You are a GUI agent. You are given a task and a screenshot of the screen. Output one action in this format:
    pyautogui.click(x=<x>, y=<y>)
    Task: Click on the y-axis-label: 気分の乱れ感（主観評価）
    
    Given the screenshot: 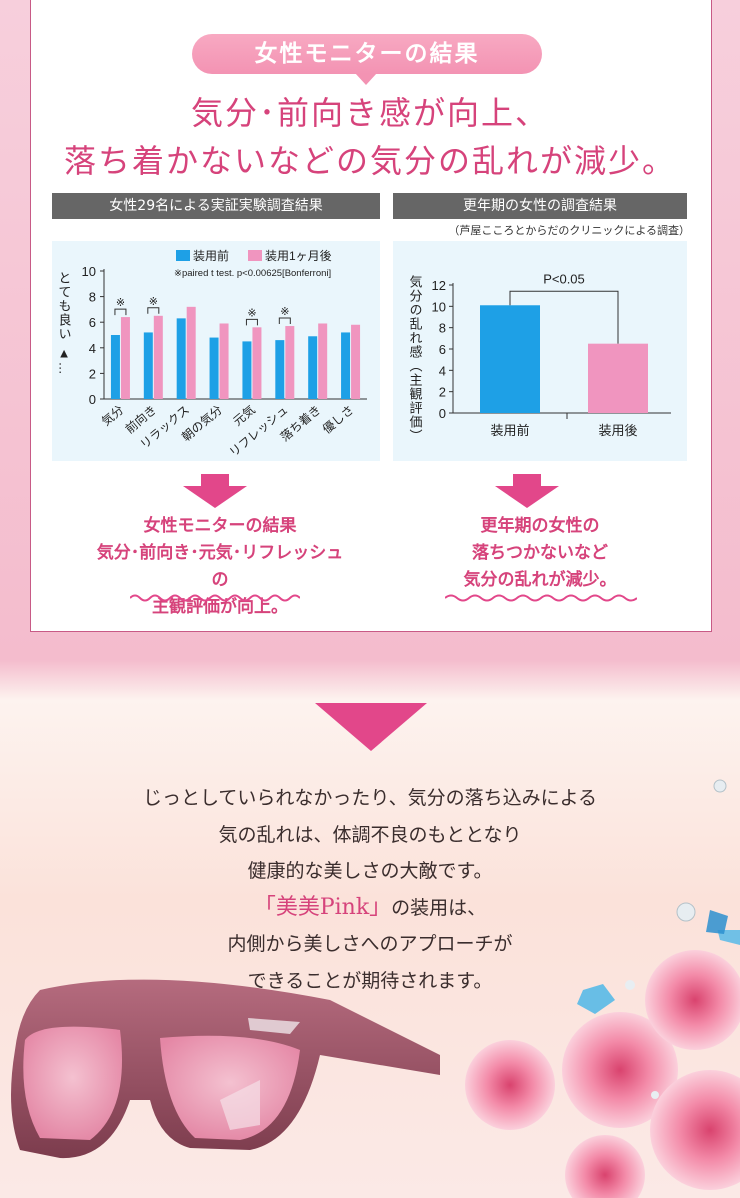 What is the action you would take?
    pyautogui.click(x=415, y=358)
    